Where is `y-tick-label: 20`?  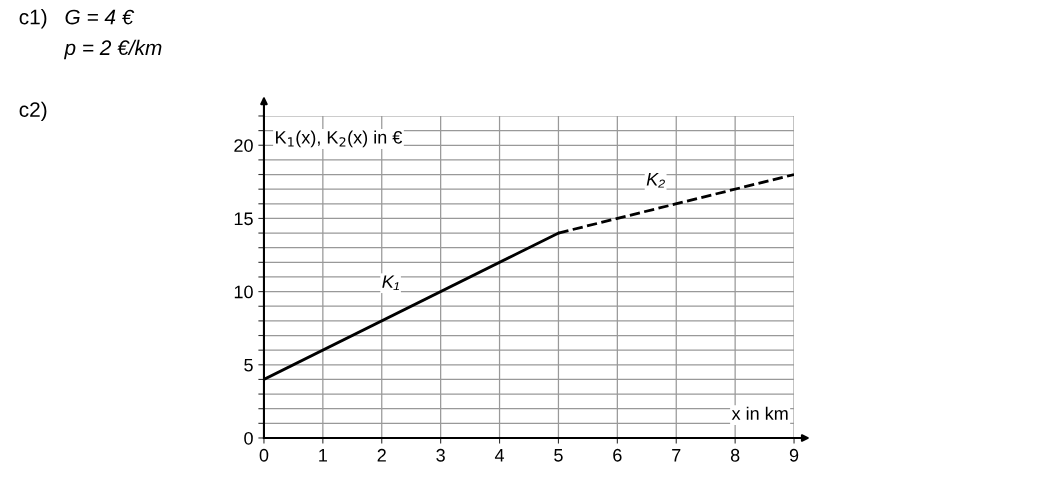
y-tick-label: 20 is located at coordinates (243, 145).